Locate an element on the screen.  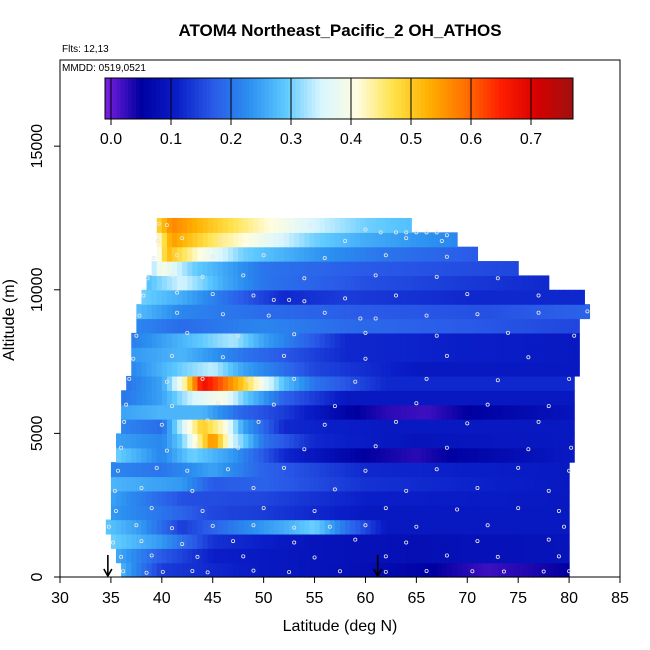
colorbar-ticks: 0.0 0.1 0.2 0.3 0.4 0.5 0.6 0.7 is located at coordinates (321, 113).